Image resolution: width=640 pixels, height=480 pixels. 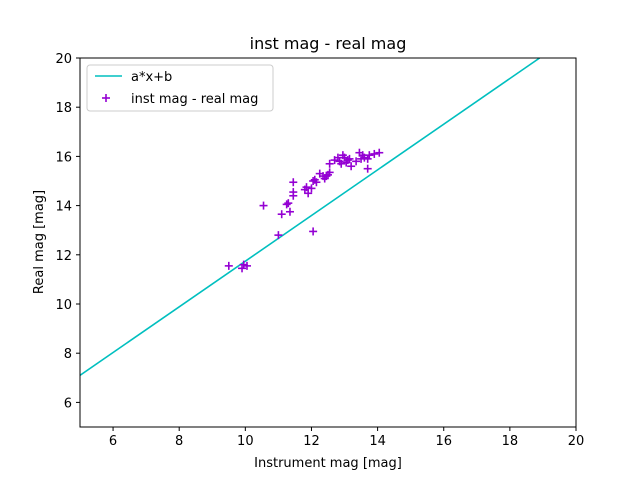 I want to click on y-tick-label: 20, so click(x=63, y=59).